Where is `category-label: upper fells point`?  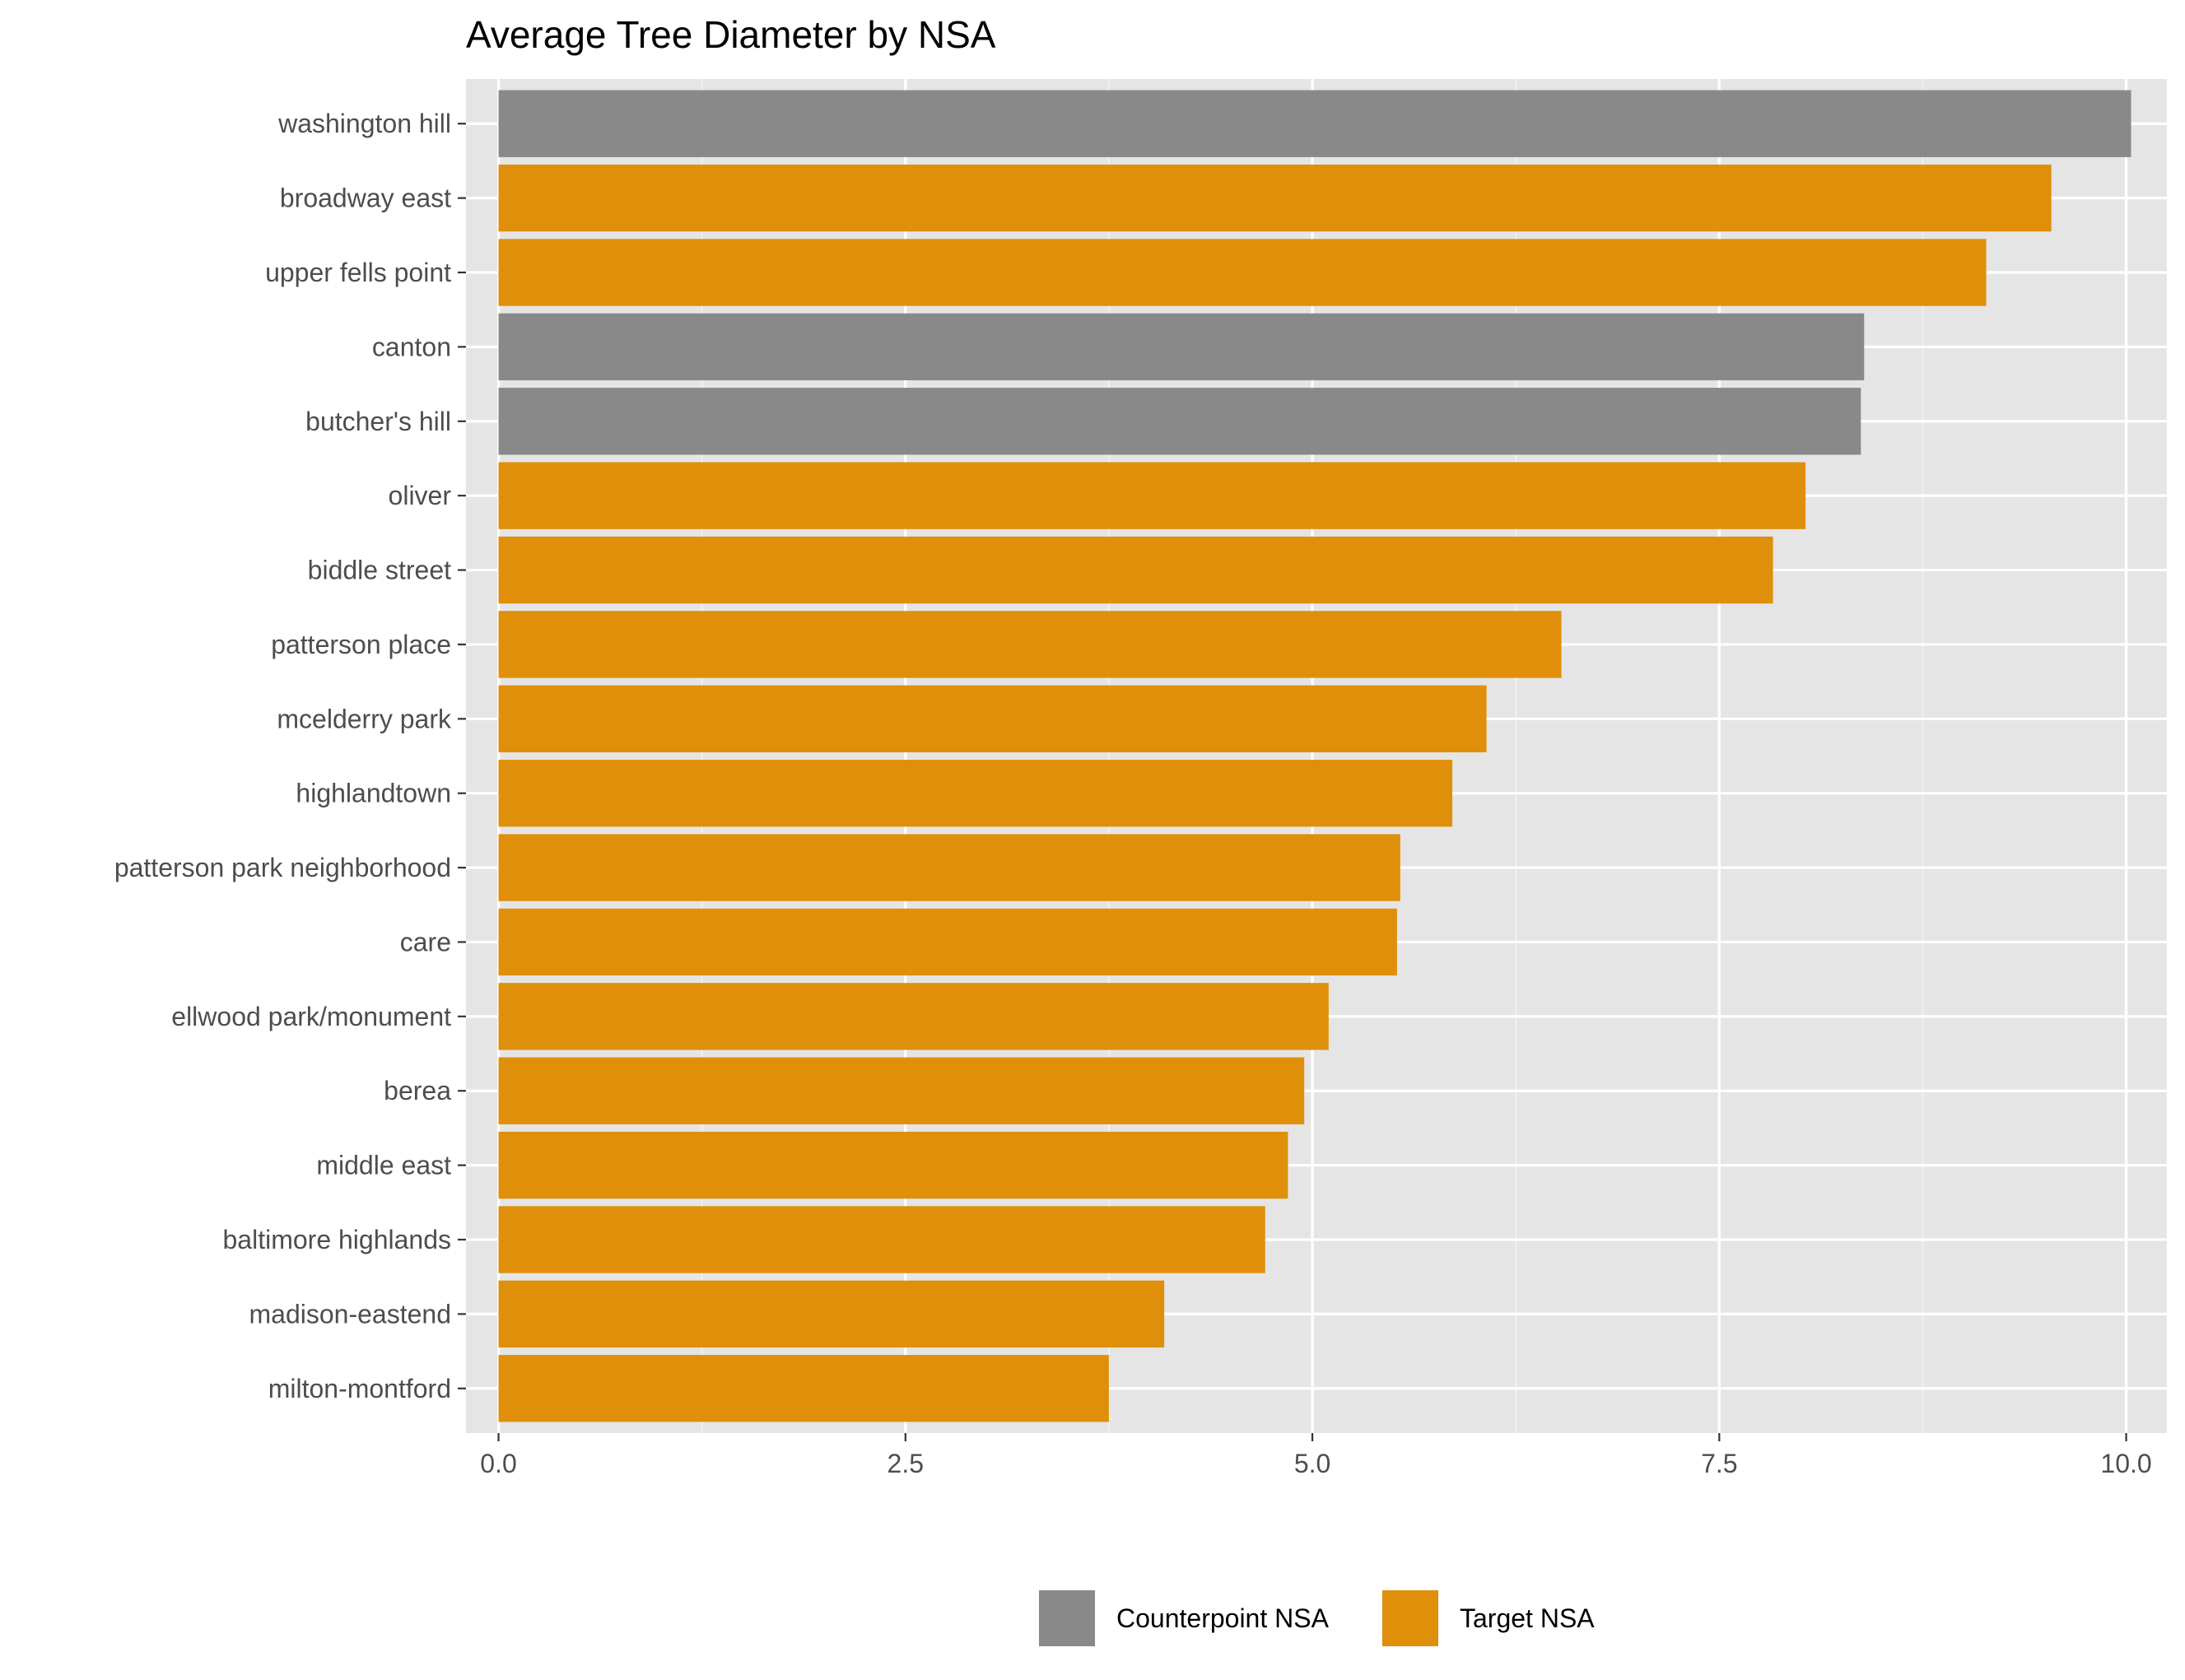
category-label: upper fells point is located at coordinates (358, 272).